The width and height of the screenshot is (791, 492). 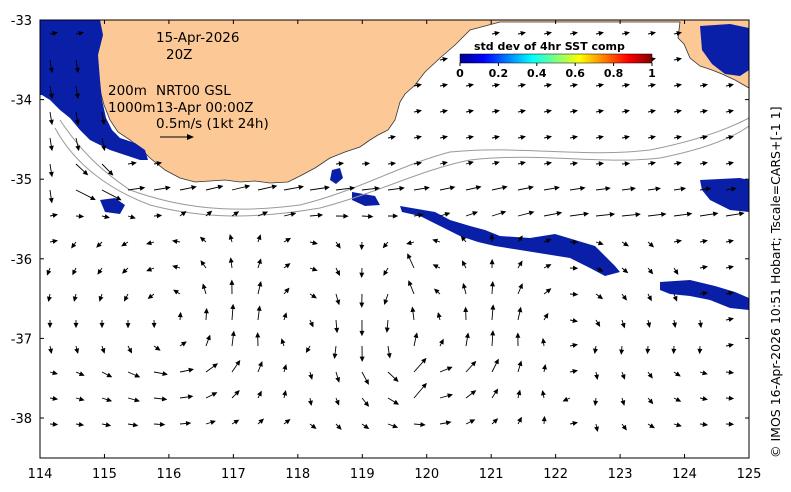 What do you see at coordinates (104, 474) in the screenshot?
I see `x-tick-label: 115` at bounding box center [104, 474].